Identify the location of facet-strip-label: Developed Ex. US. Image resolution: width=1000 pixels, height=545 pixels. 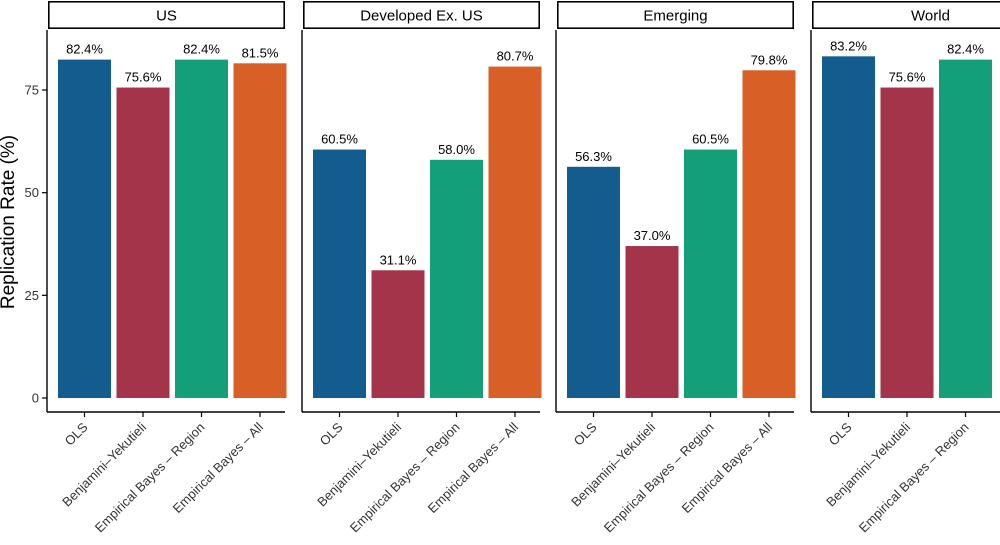
(421, 16).